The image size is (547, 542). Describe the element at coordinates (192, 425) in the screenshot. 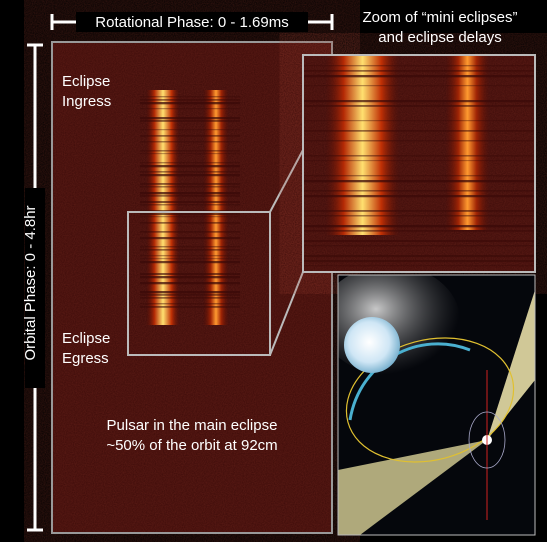

I see `caption: Pulsar in the main eclipse` at that location.